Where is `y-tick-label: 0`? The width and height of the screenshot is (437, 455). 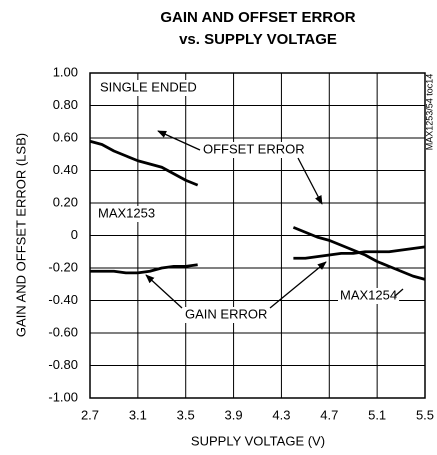
y-tick-label: 0 is located at coordinates (74, 234).